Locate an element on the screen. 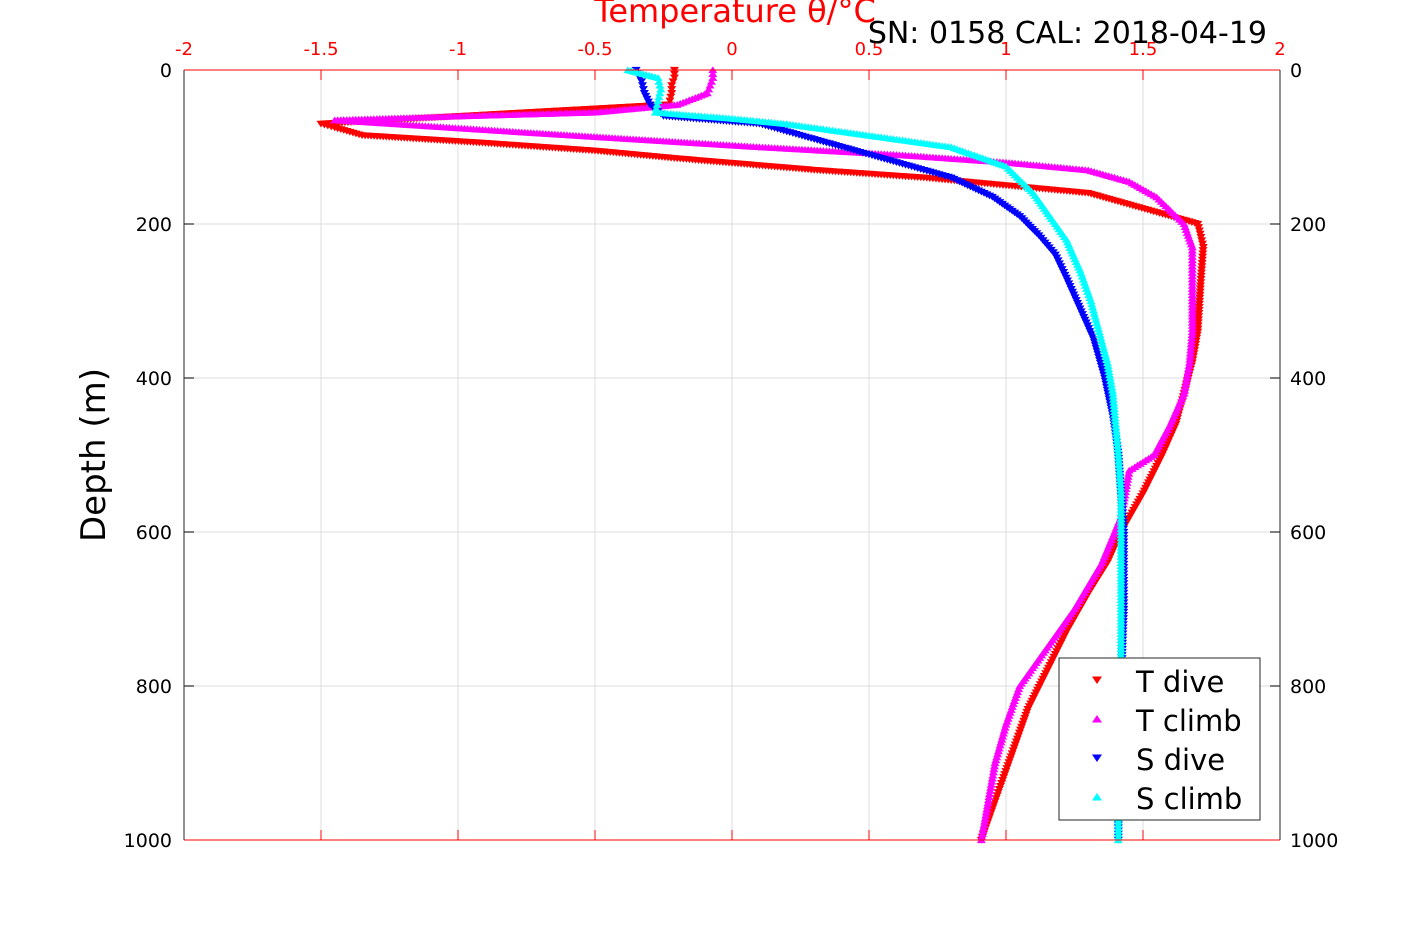 Image resolution: width=1417 pixels, height=945 pixels. y-tick-label-left: 400 is located at coordinates (154, 379).